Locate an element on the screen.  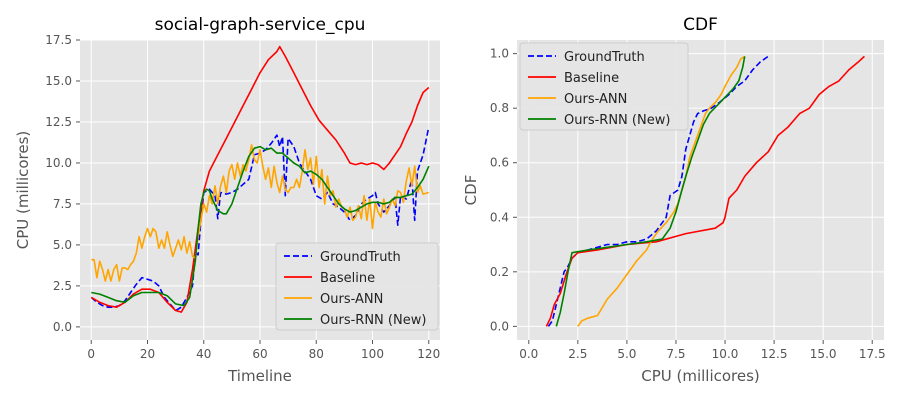
chart1-legend-box is located at coordinates (357, 286).